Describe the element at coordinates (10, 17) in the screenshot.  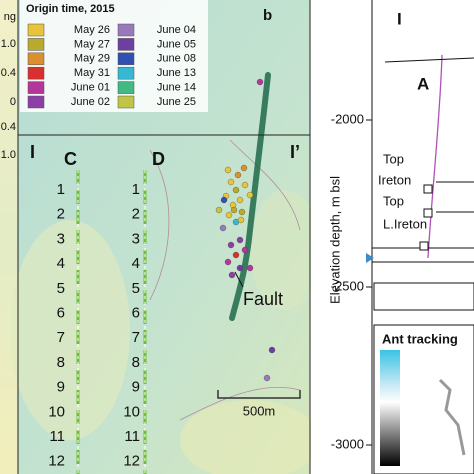
I see `strip-label: ng` at that location.